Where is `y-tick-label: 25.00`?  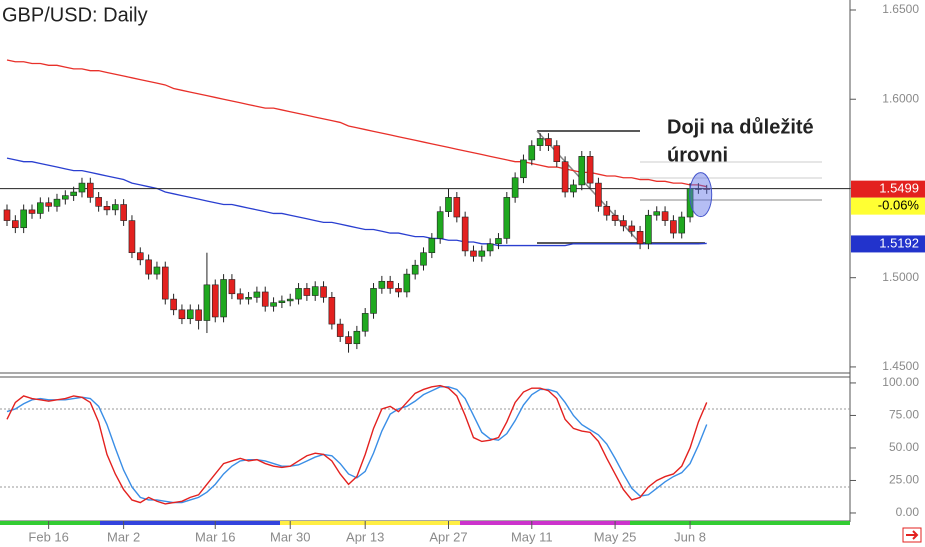
y-tick-label: 25.00 is located at coordinates (904, 480).